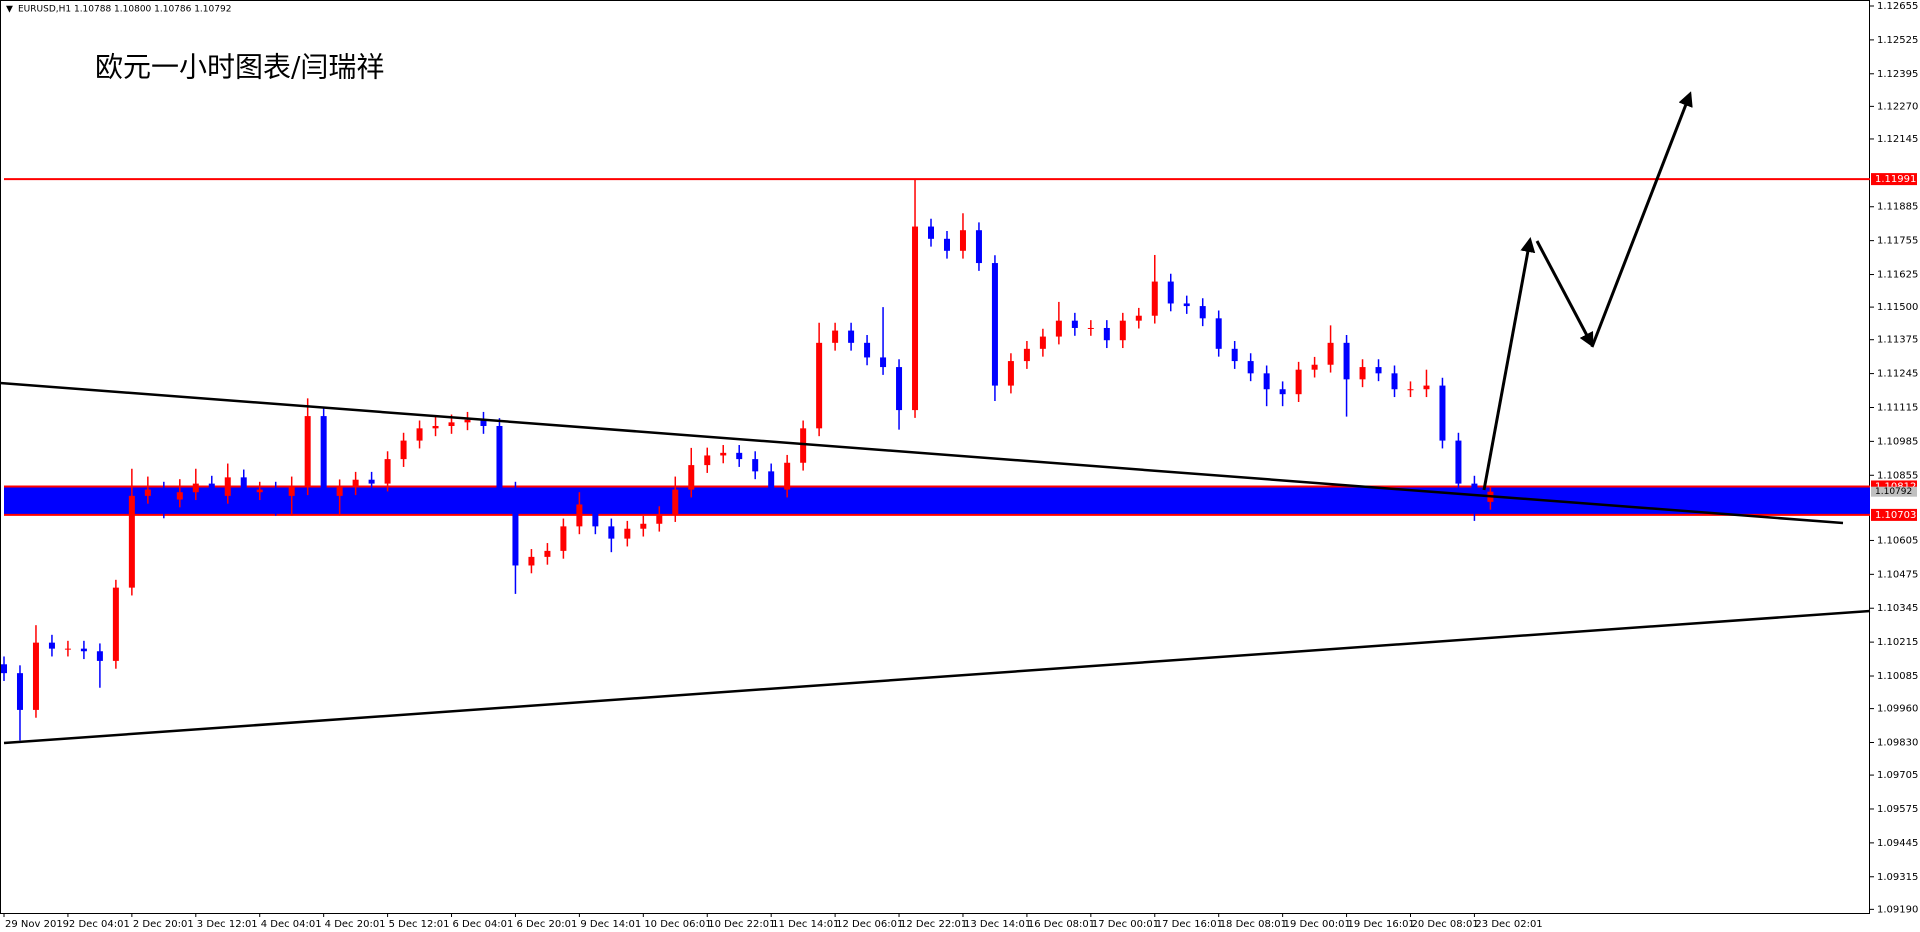 This screenshot has height=932, width=1920. I want to click on y-tick-label: 1.09190, so click(1897, 909).